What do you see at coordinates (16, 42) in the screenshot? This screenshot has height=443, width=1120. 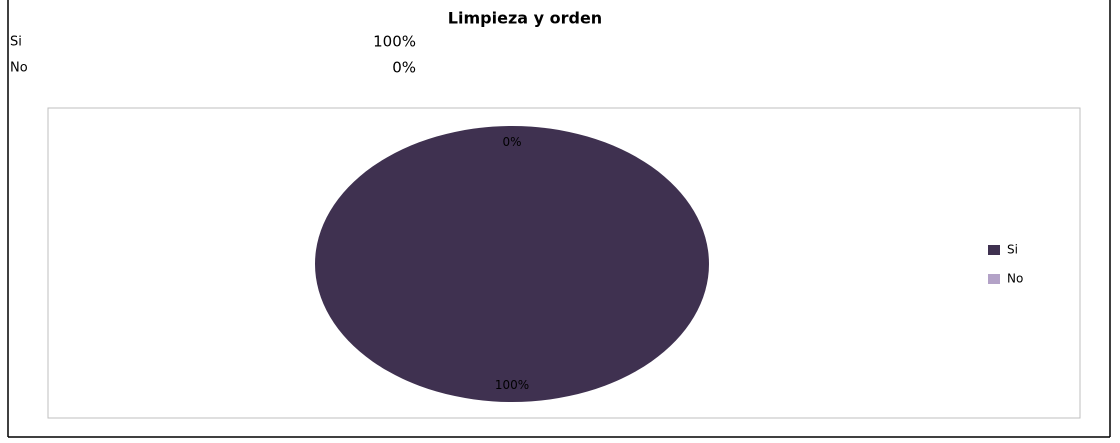 I see `table-label: Si` at bounding box center [16, 42].